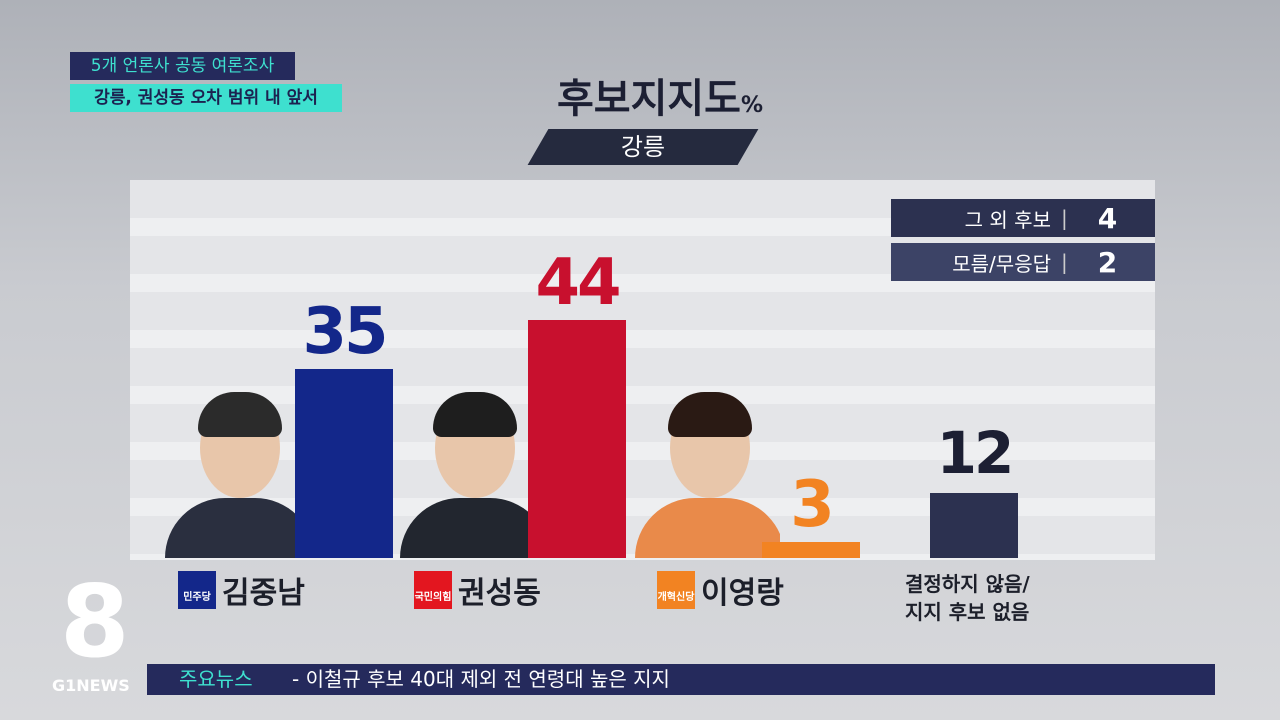  What do you see at coordinates (967, 598) in the screenshot?
I see `undecided-label: 결정하지 않음/ 지지 후보 없음` at bounding box center [967, 598].